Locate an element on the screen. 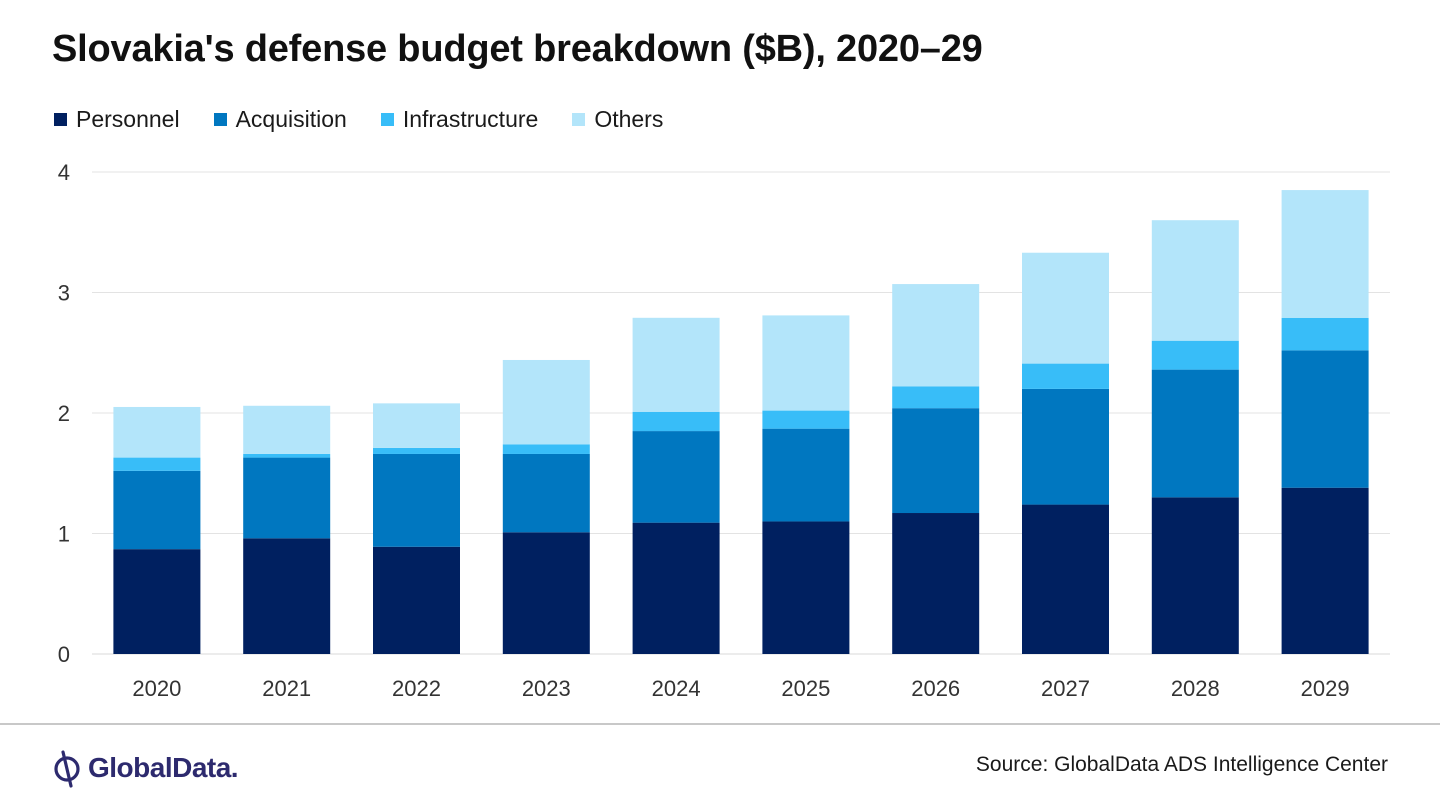 This screenshot has width=1440, height=810. bar-infrastructure-2021 is located at coordinates (287, 455).